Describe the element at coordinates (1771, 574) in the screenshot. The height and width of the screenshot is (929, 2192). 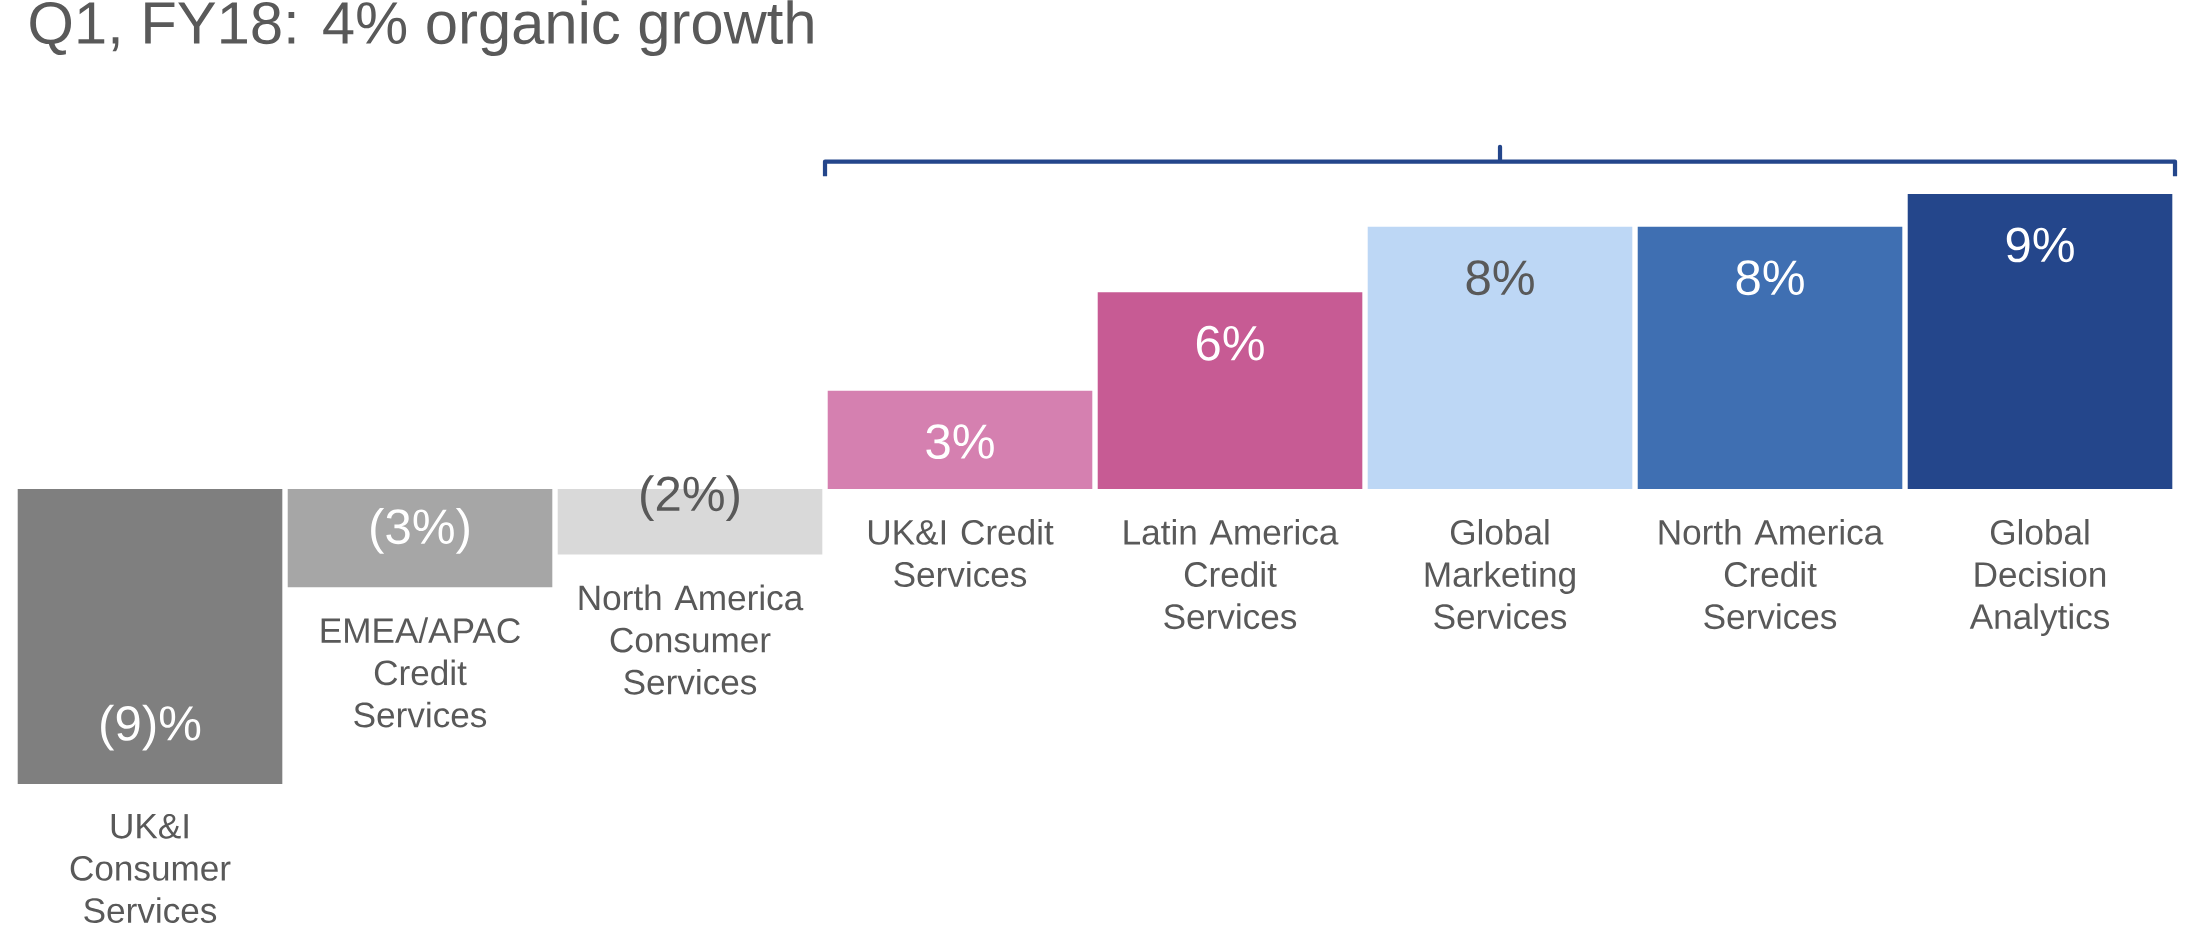
I see `x-tick-label: North America Credit Services` at that location.